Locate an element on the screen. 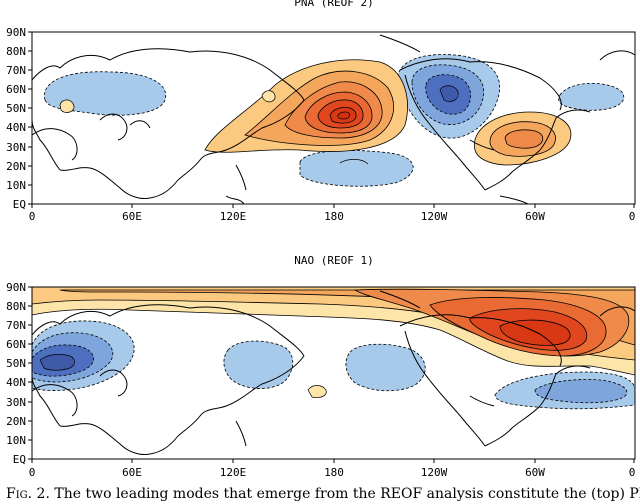 The height and width of the screenshot is (504, 640). pna-lat-label: 30N is located at coordinates (16, 147).